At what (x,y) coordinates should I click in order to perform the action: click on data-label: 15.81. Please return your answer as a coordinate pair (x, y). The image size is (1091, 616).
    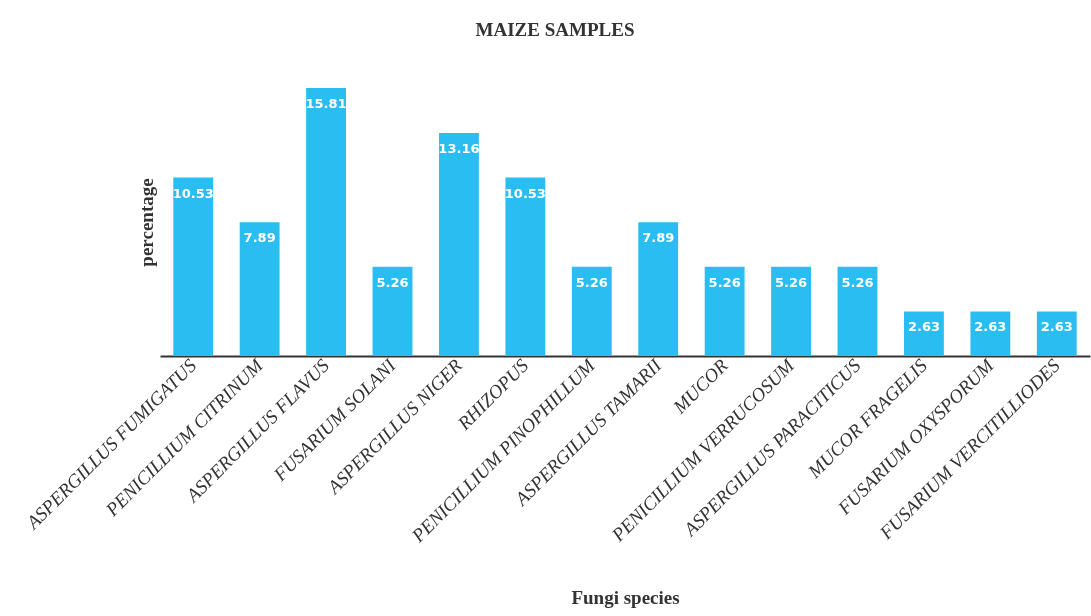
    Looking at the image, I should click on (326, 103).